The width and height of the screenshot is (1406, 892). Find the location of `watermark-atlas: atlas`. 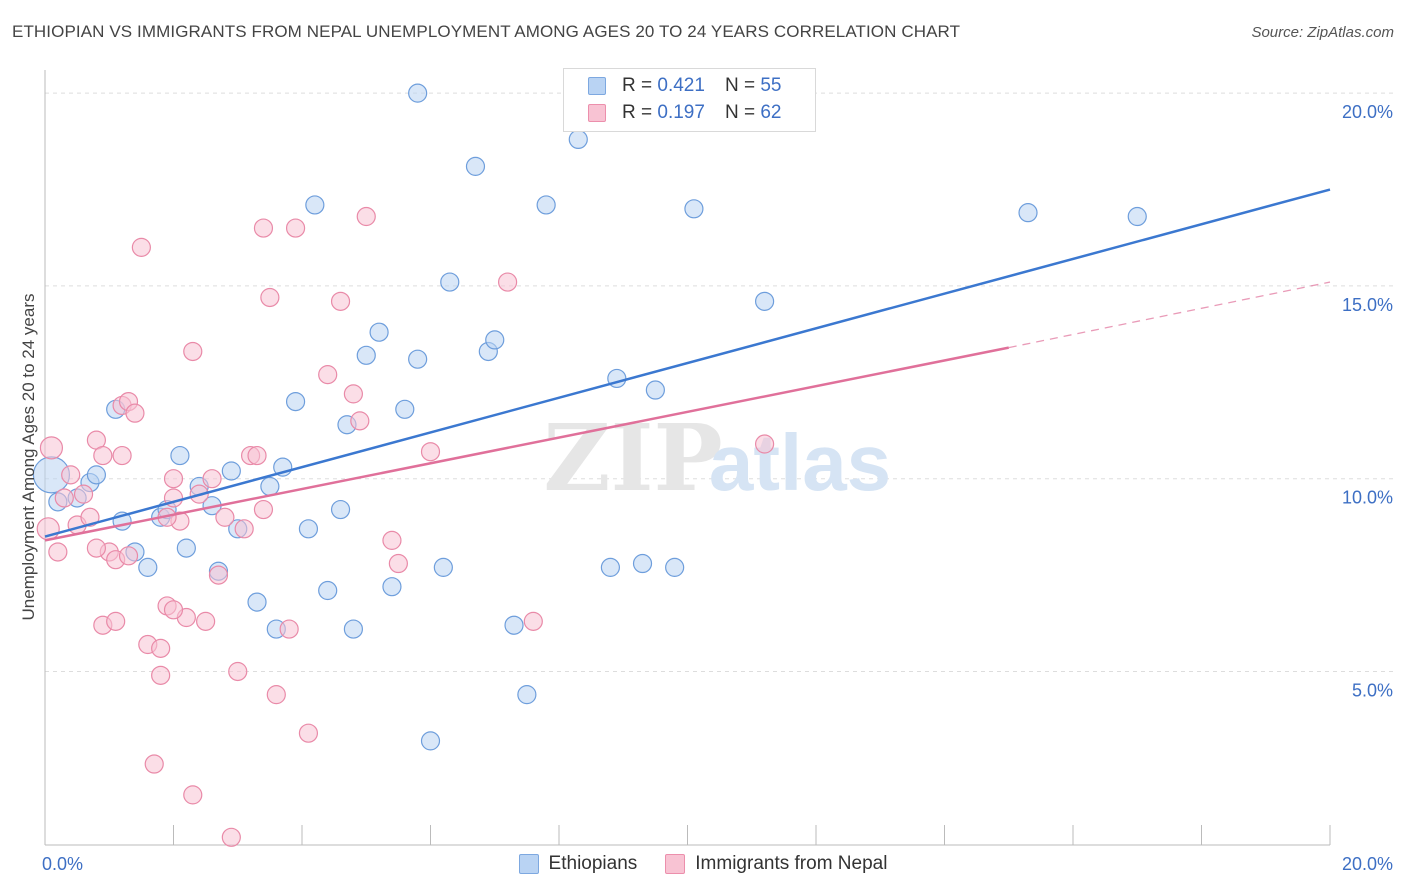

watermark-atlas: atlas is located at coordinates (800, 462).